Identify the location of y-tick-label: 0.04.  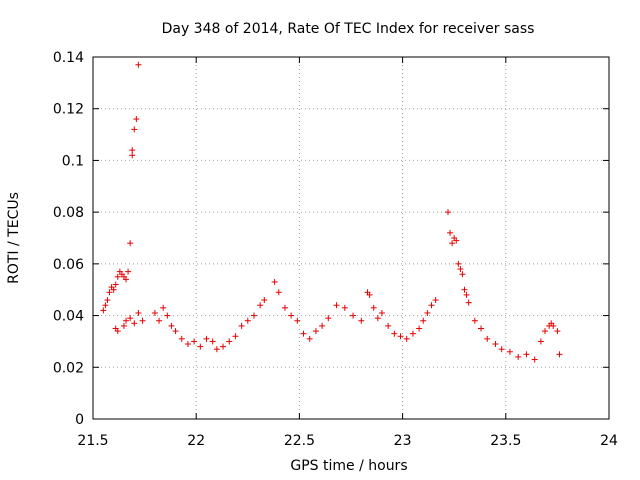
(68, 317).